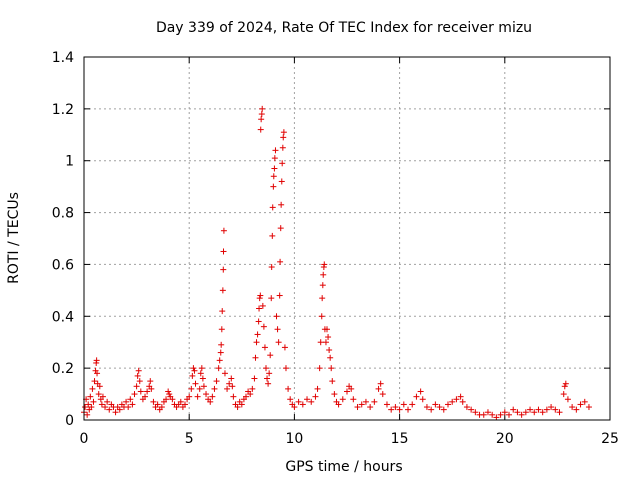 This screenshot has height=480, width=640. What do you see at coordinates (343, 467) in the screenshot?
I see `x-axis-label: GPS time / hours` at bounding box center [343, 467].